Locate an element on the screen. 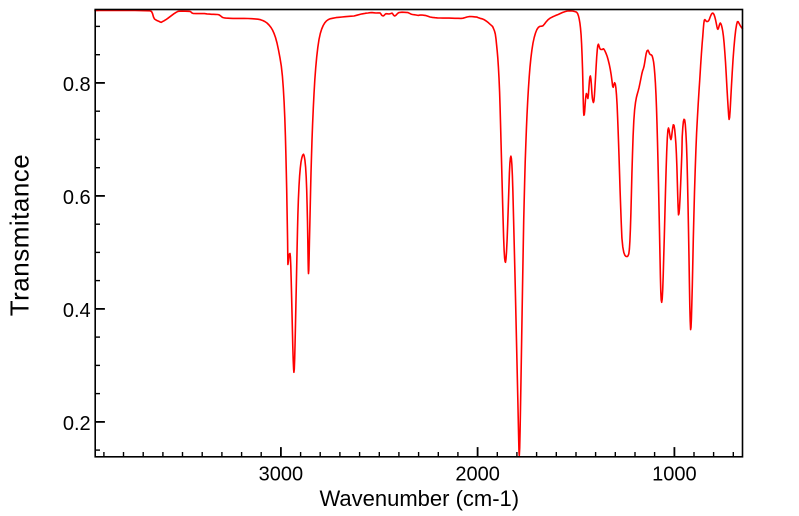  svg-text: 0.4 is located at coordinates (77, 311).